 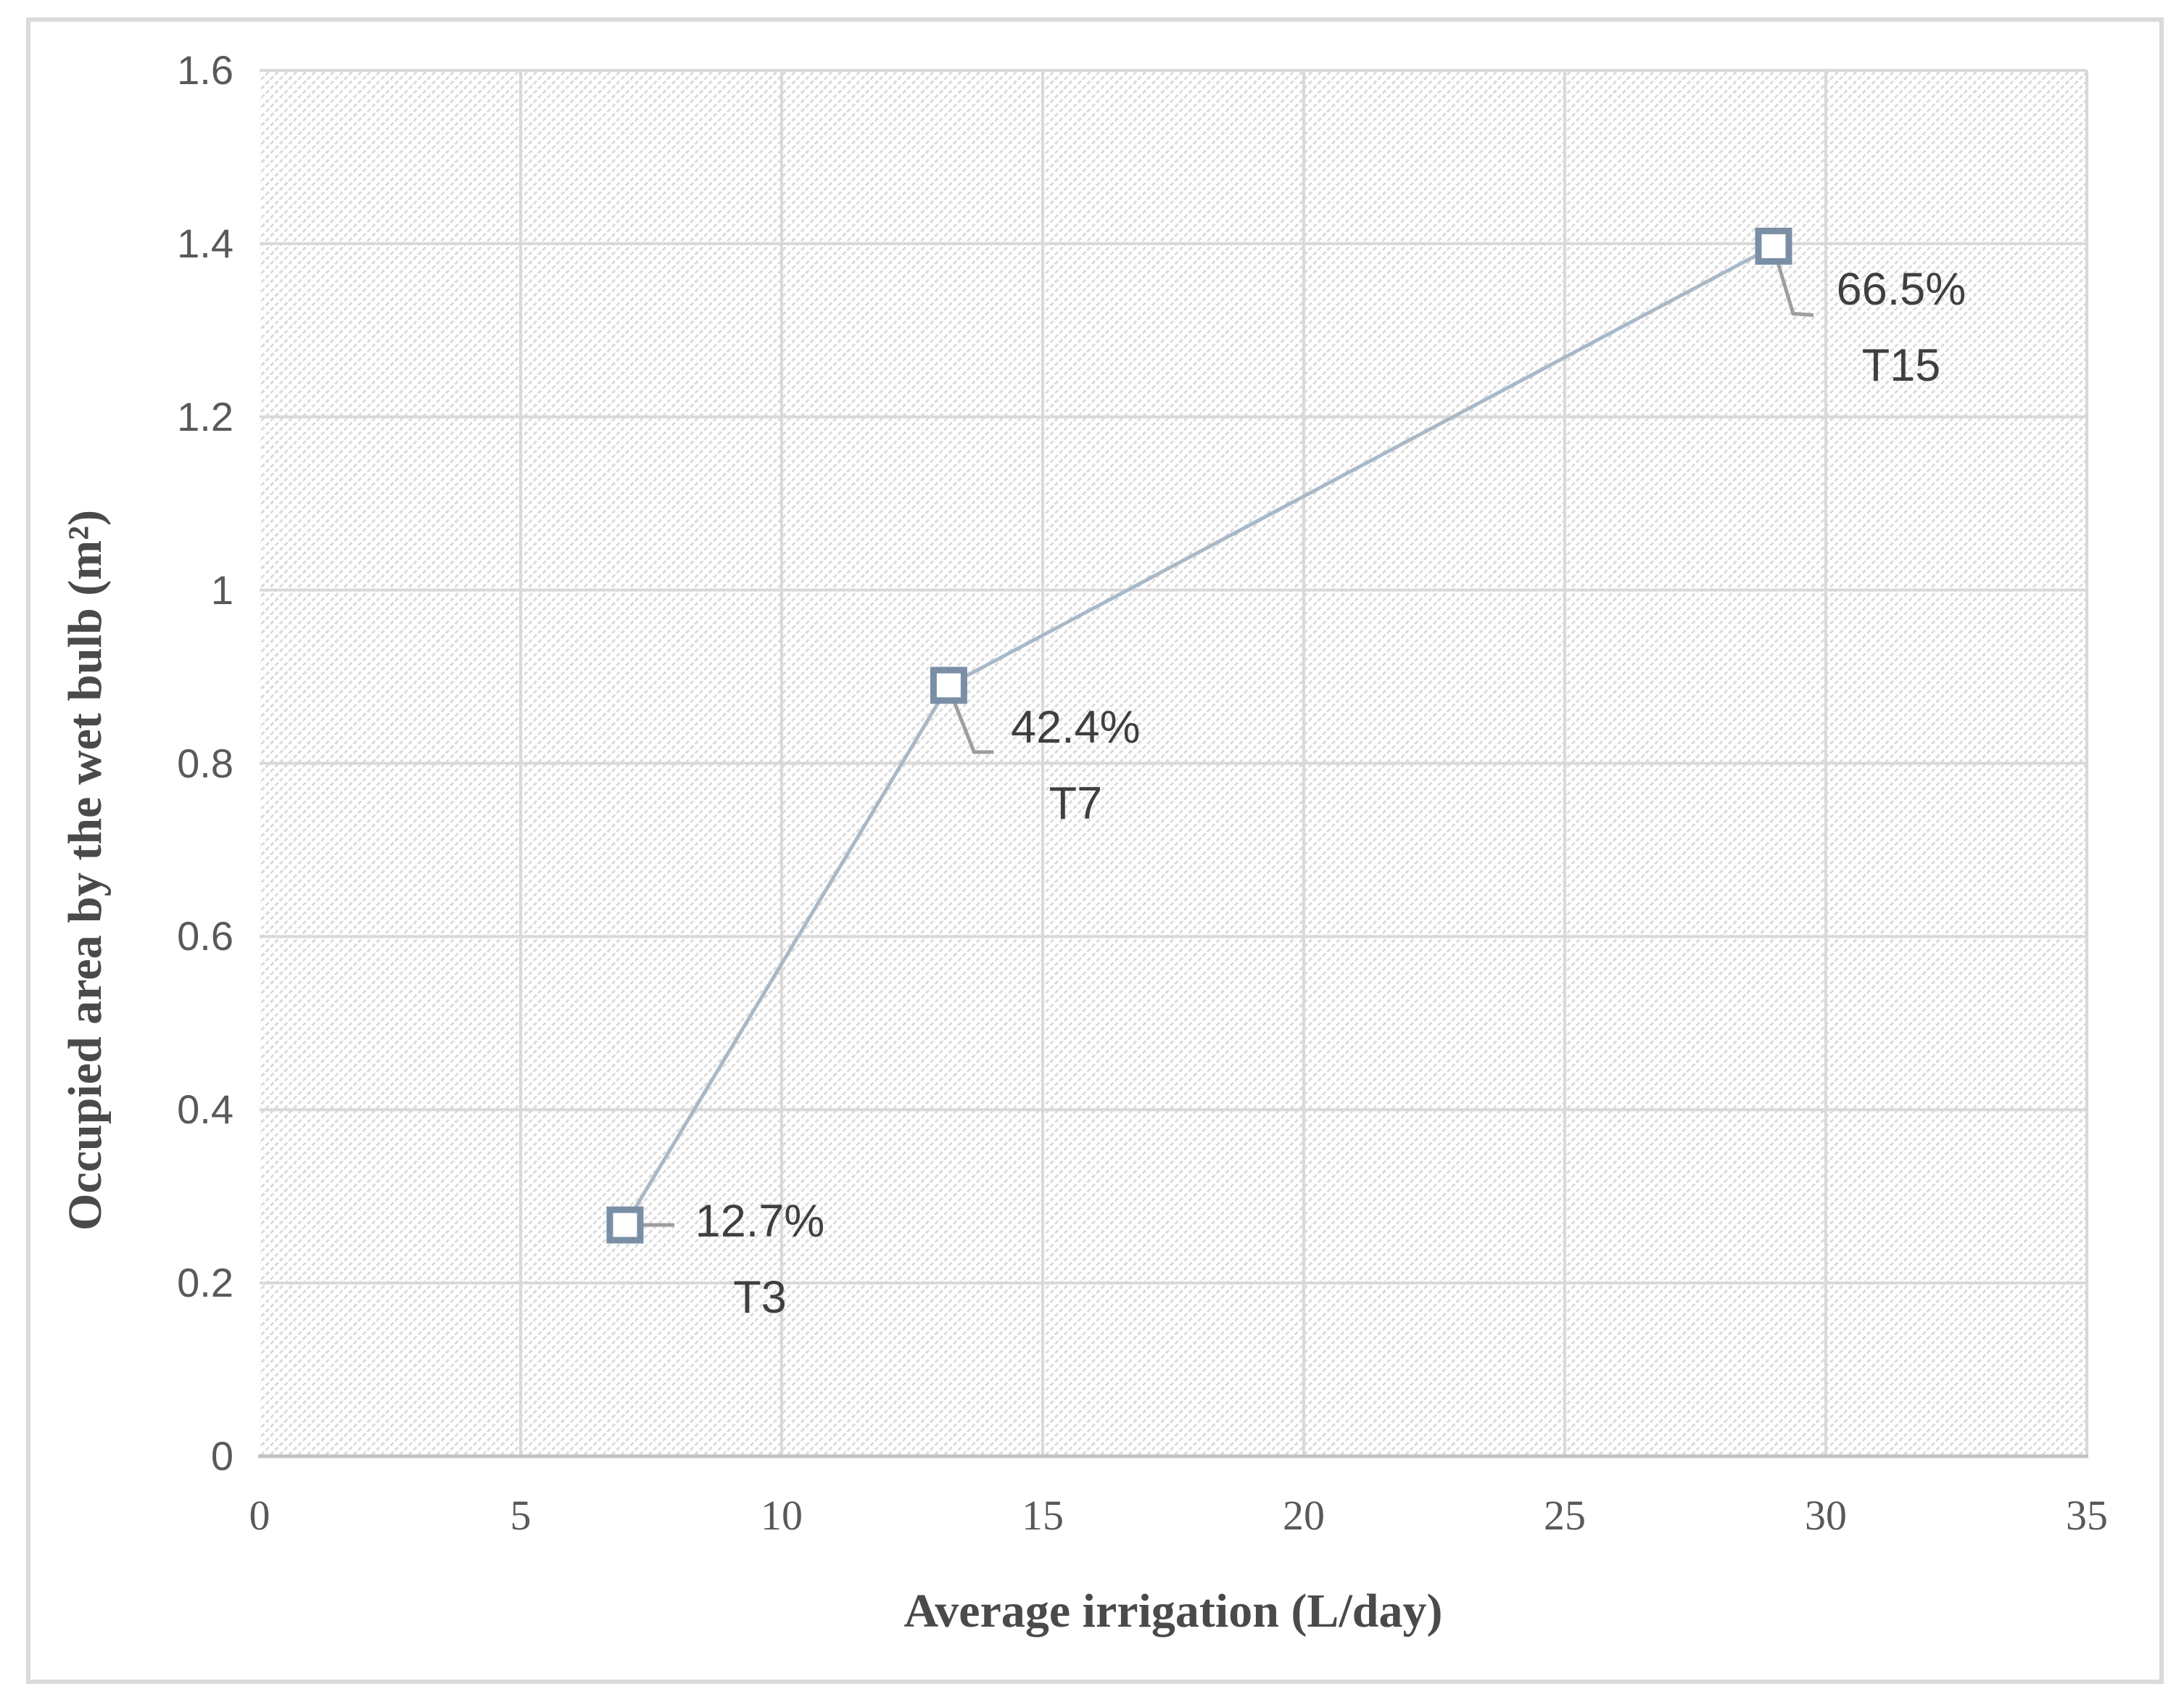 What do you see at coordinates (222, 589) in the screenshot?
I see `y-tick-label-1: 1` at bounding box center [222, 589].